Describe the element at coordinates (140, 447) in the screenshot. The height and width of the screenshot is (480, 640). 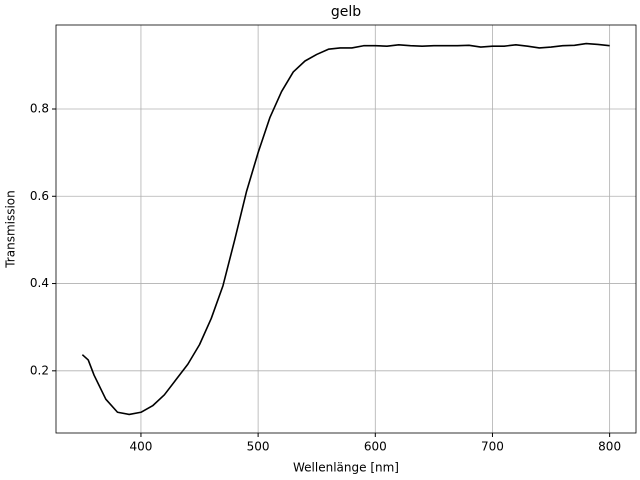
I see `x-tick-label: 400` at that location.